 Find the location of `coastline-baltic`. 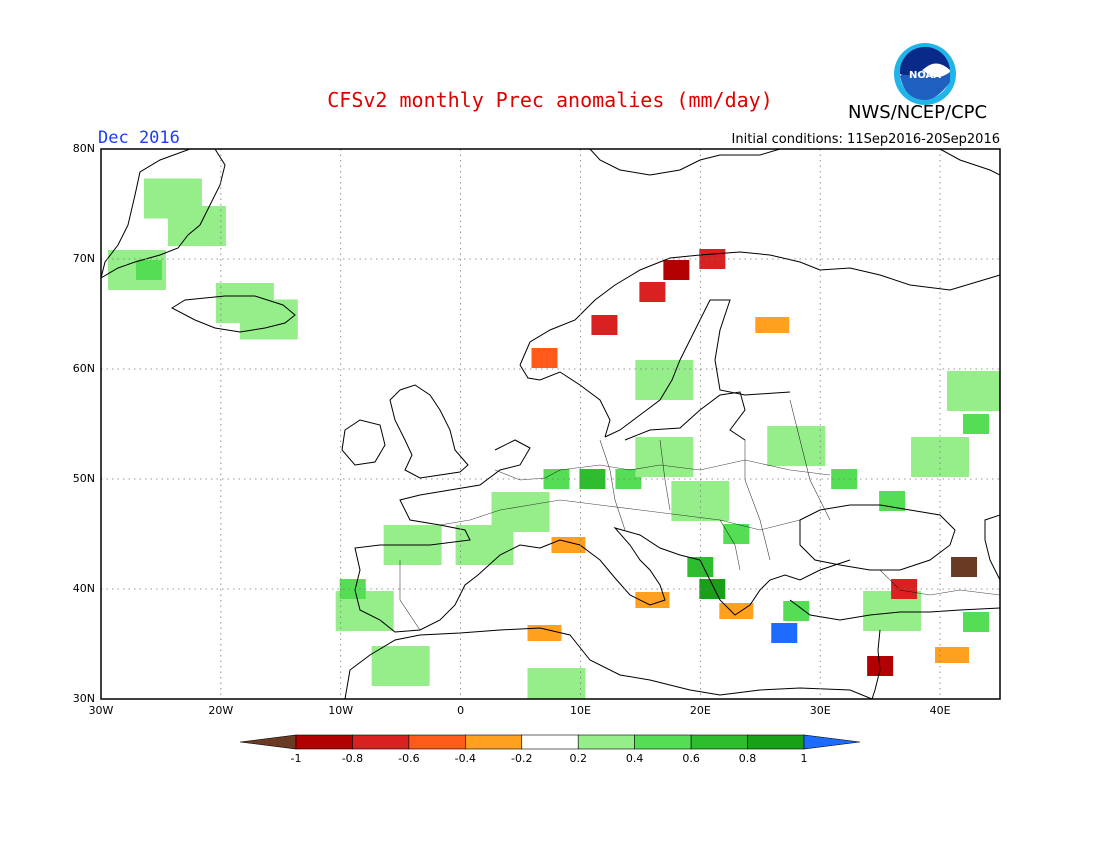

coastline-baltic is located at coordinates (685, 416).